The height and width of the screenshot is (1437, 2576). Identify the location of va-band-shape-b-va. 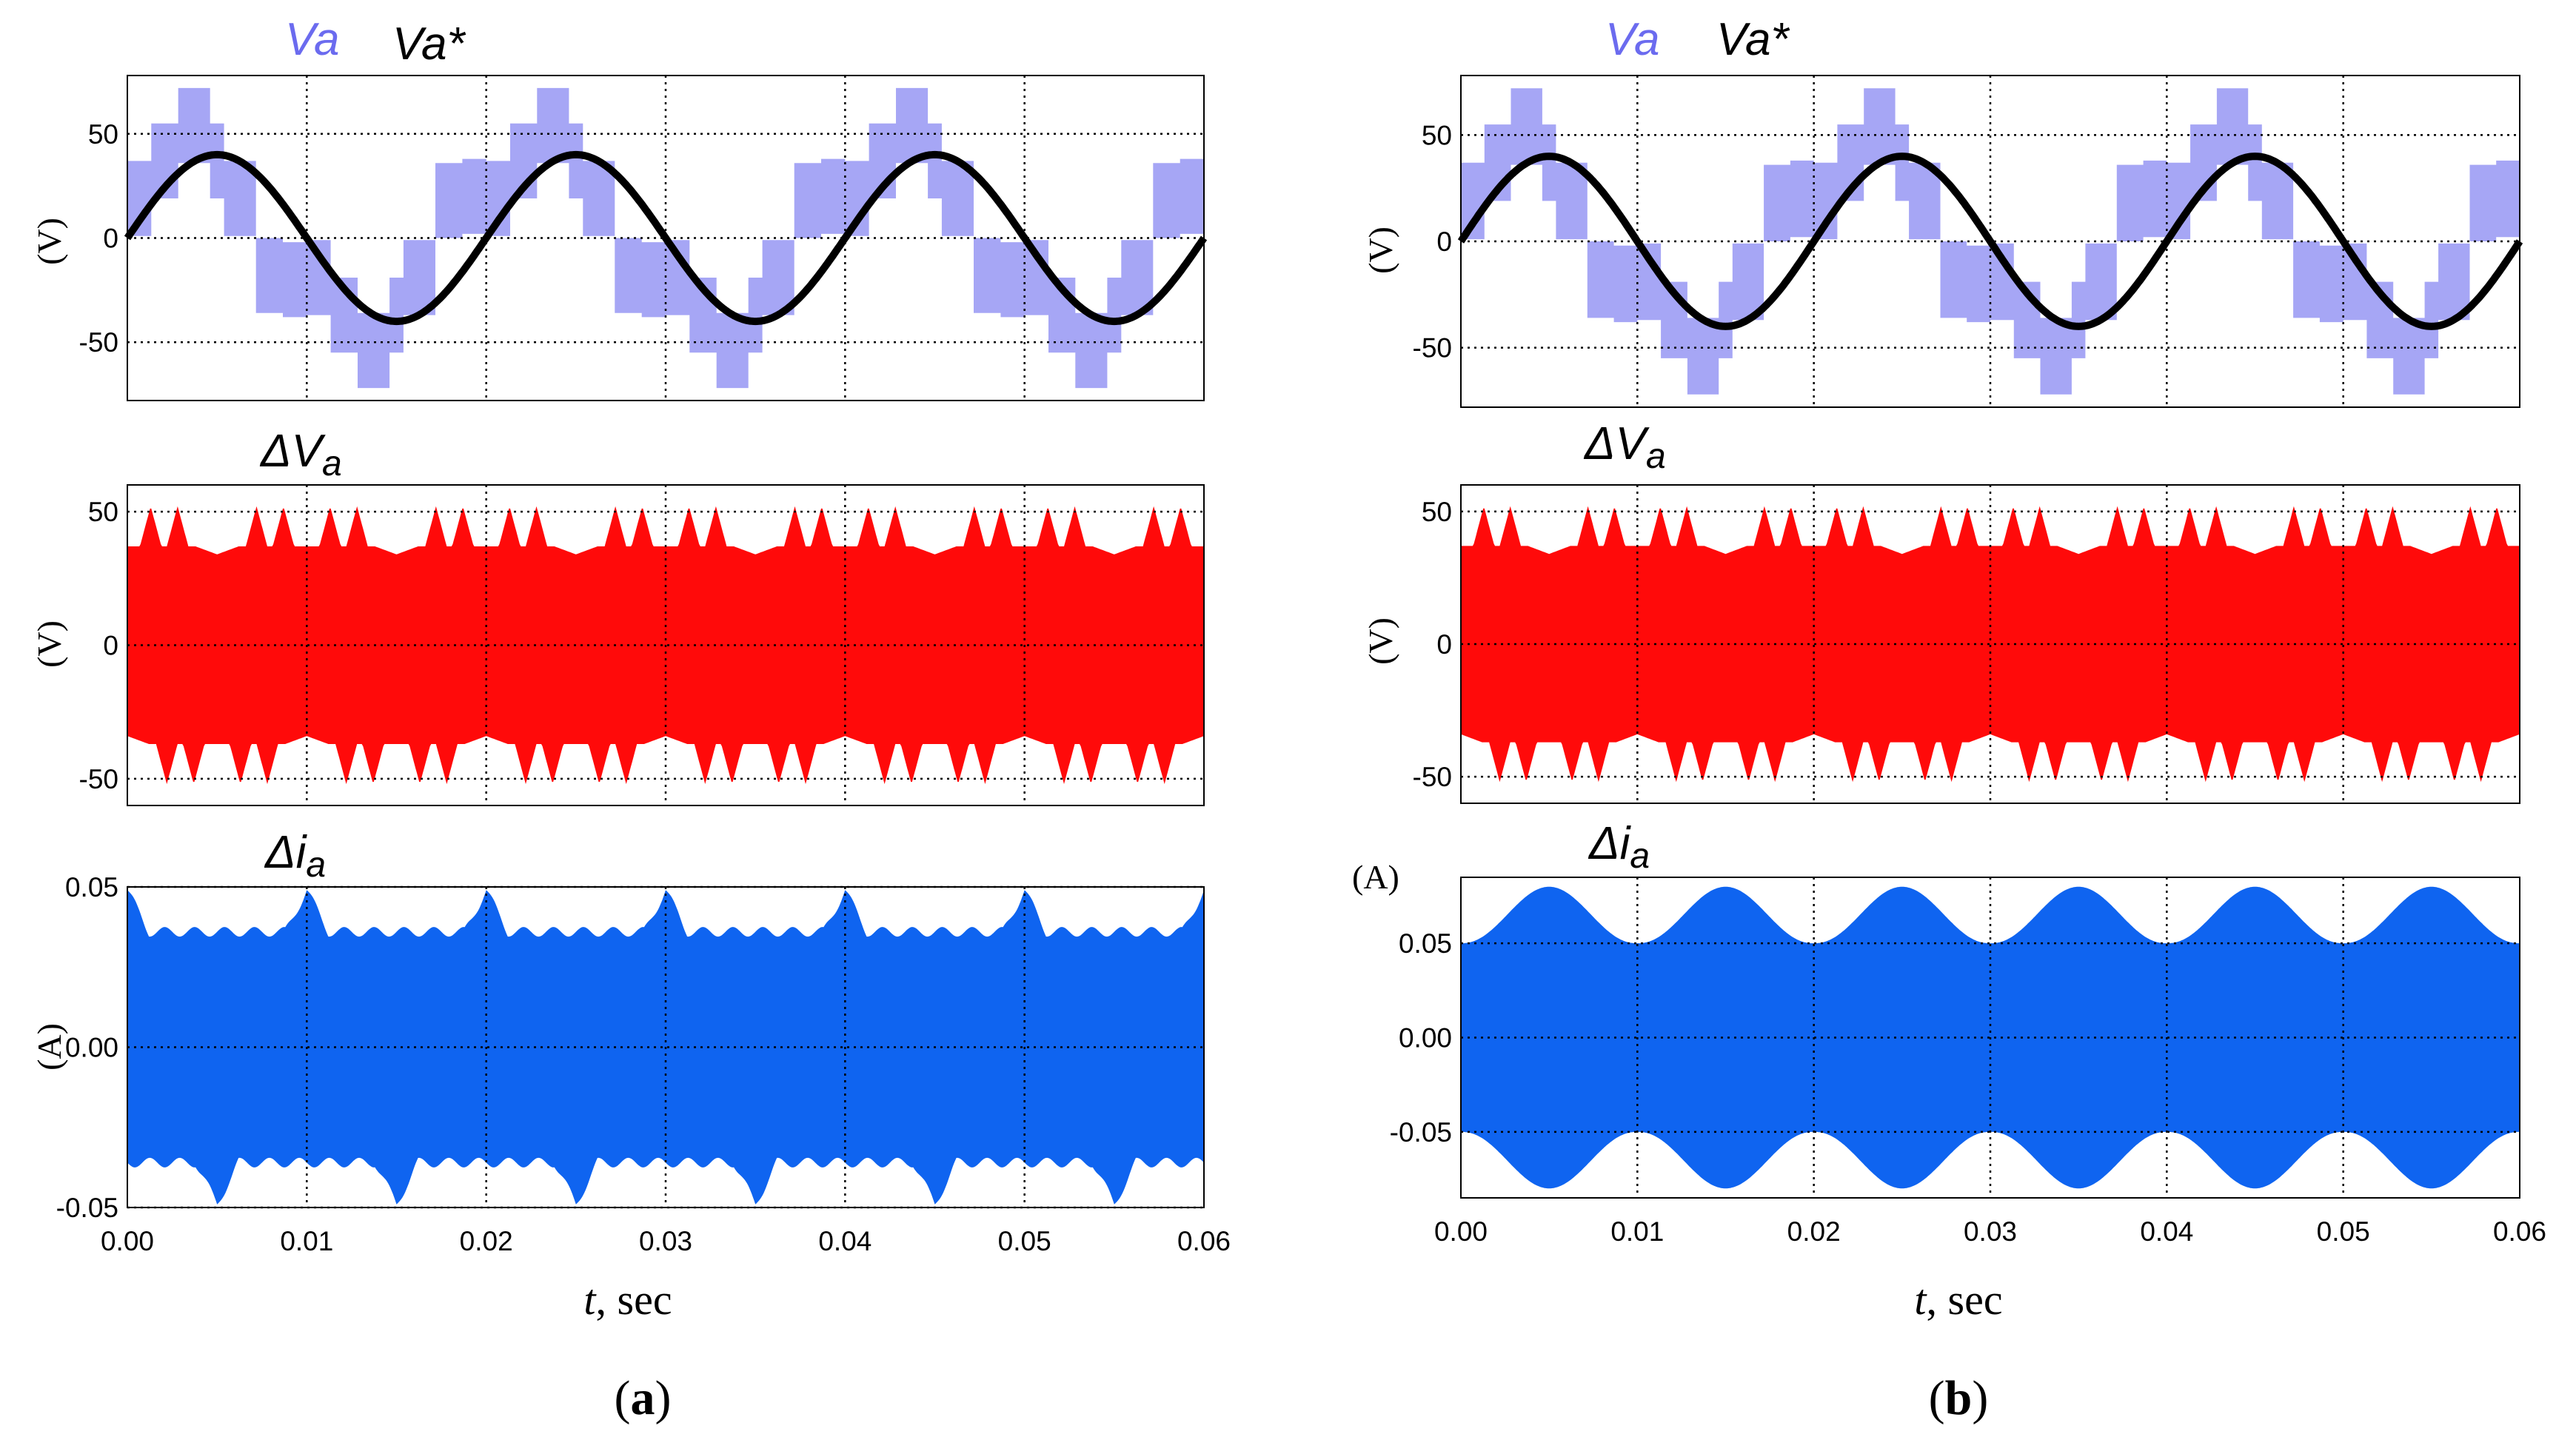
(1990, 241).